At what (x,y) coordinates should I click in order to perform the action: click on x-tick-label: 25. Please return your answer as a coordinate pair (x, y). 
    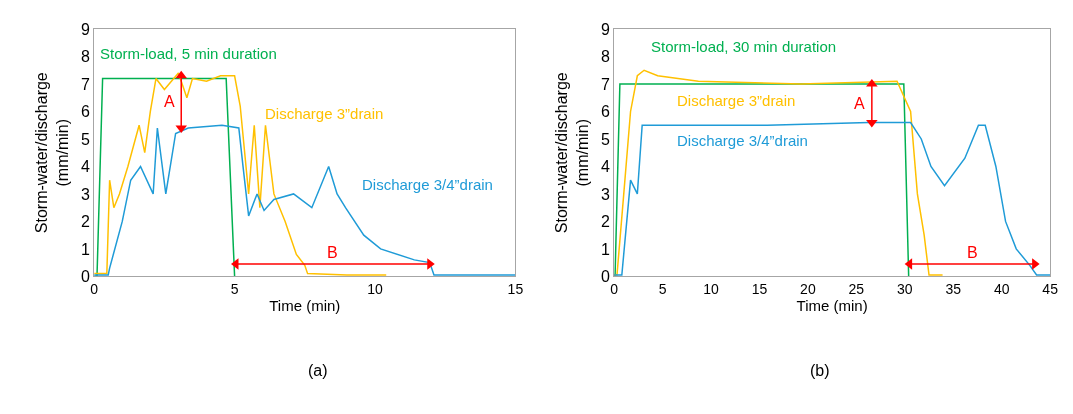
    Looking at the image, I should click on (856, 289).